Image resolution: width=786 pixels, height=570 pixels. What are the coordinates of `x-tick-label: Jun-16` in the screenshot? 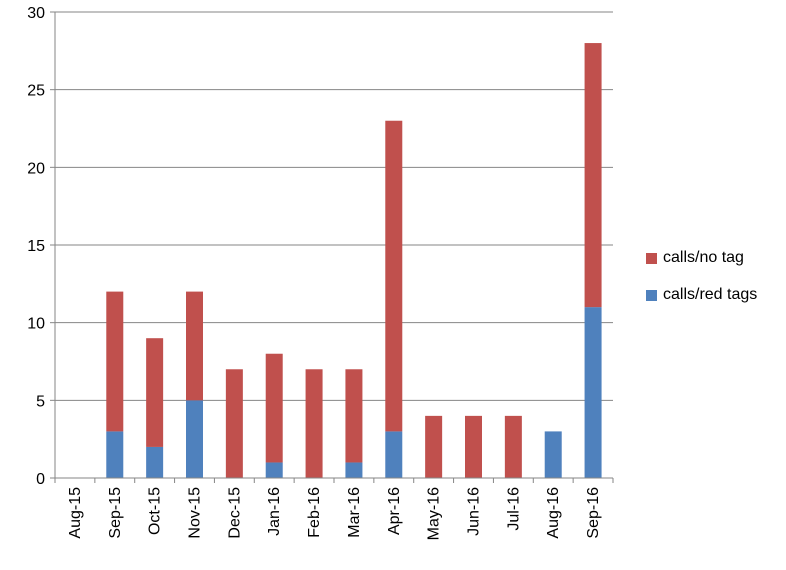 It's located at (474, 511).